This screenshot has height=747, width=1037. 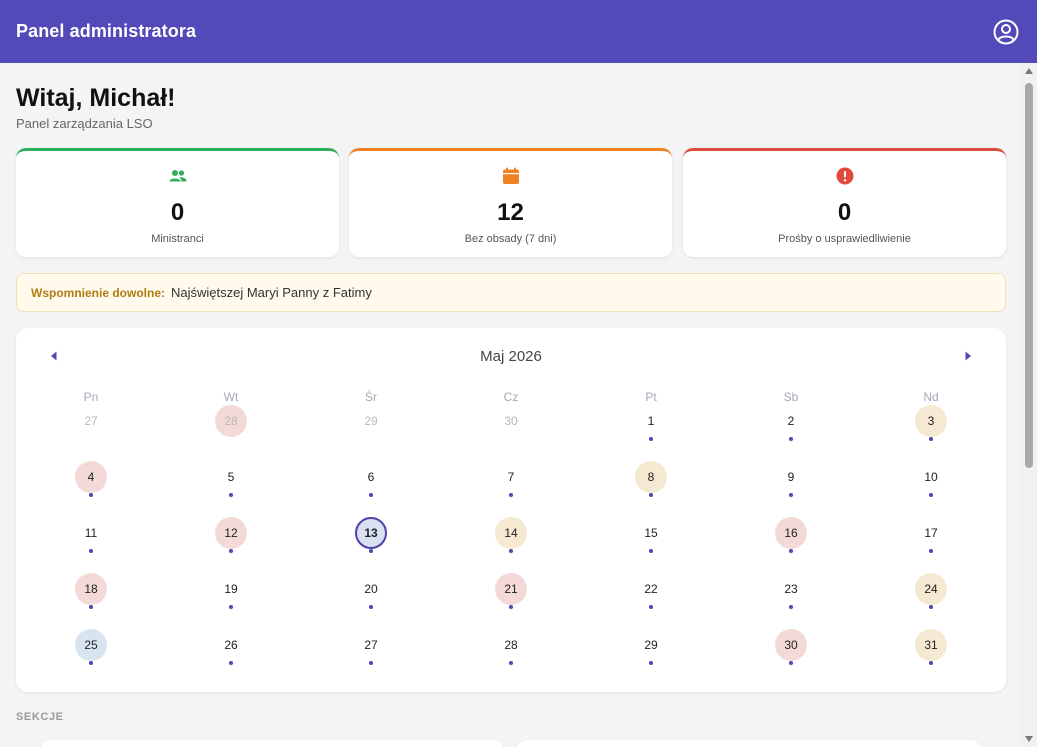 What do you see at coordinates (231, 533) in the screenshot?
I see `calendar-day: 12` at bounding box center [231, 533].